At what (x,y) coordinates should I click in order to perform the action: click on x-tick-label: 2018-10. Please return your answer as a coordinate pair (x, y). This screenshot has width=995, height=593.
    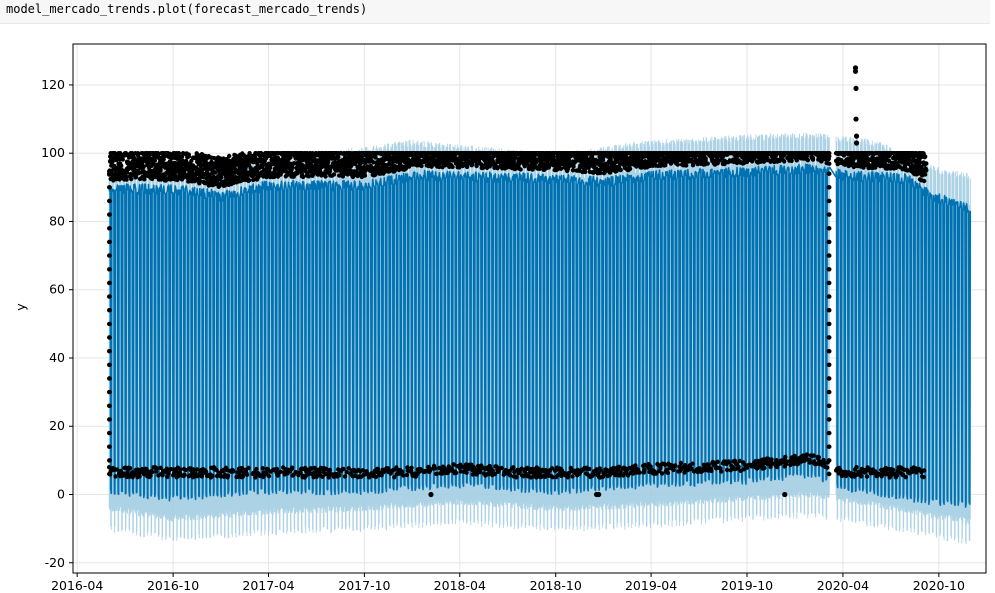
    Looking at the image, I should click on (556, 585).